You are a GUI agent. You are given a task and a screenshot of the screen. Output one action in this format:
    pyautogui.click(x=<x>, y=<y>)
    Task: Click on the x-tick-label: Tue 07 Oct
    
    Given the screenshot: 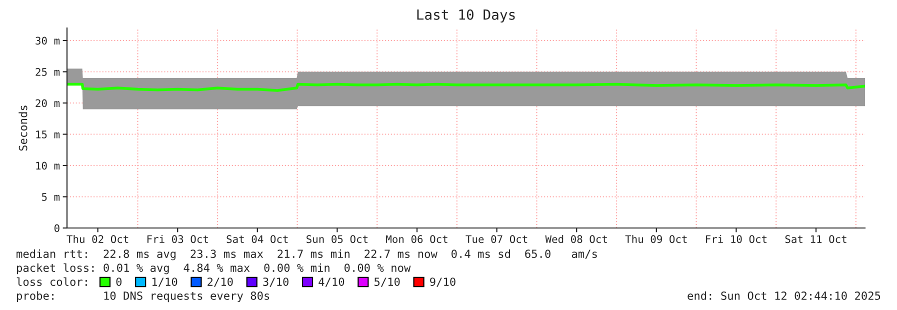 What is the action you would take?
    pyautogui.click(x=497, y=239)
    